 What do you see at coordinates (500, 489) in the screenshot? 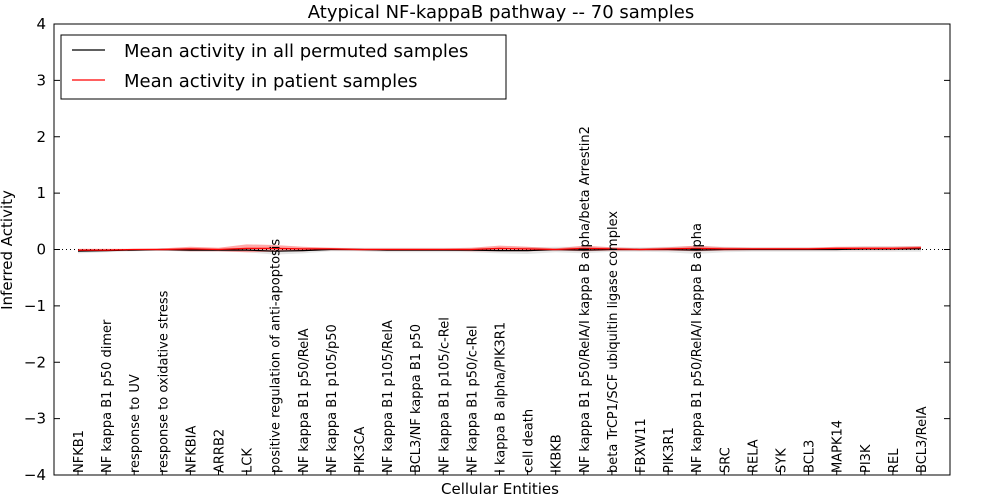
I see `x-axis-label: Cellular Entities` at bounding box center [500, 489].